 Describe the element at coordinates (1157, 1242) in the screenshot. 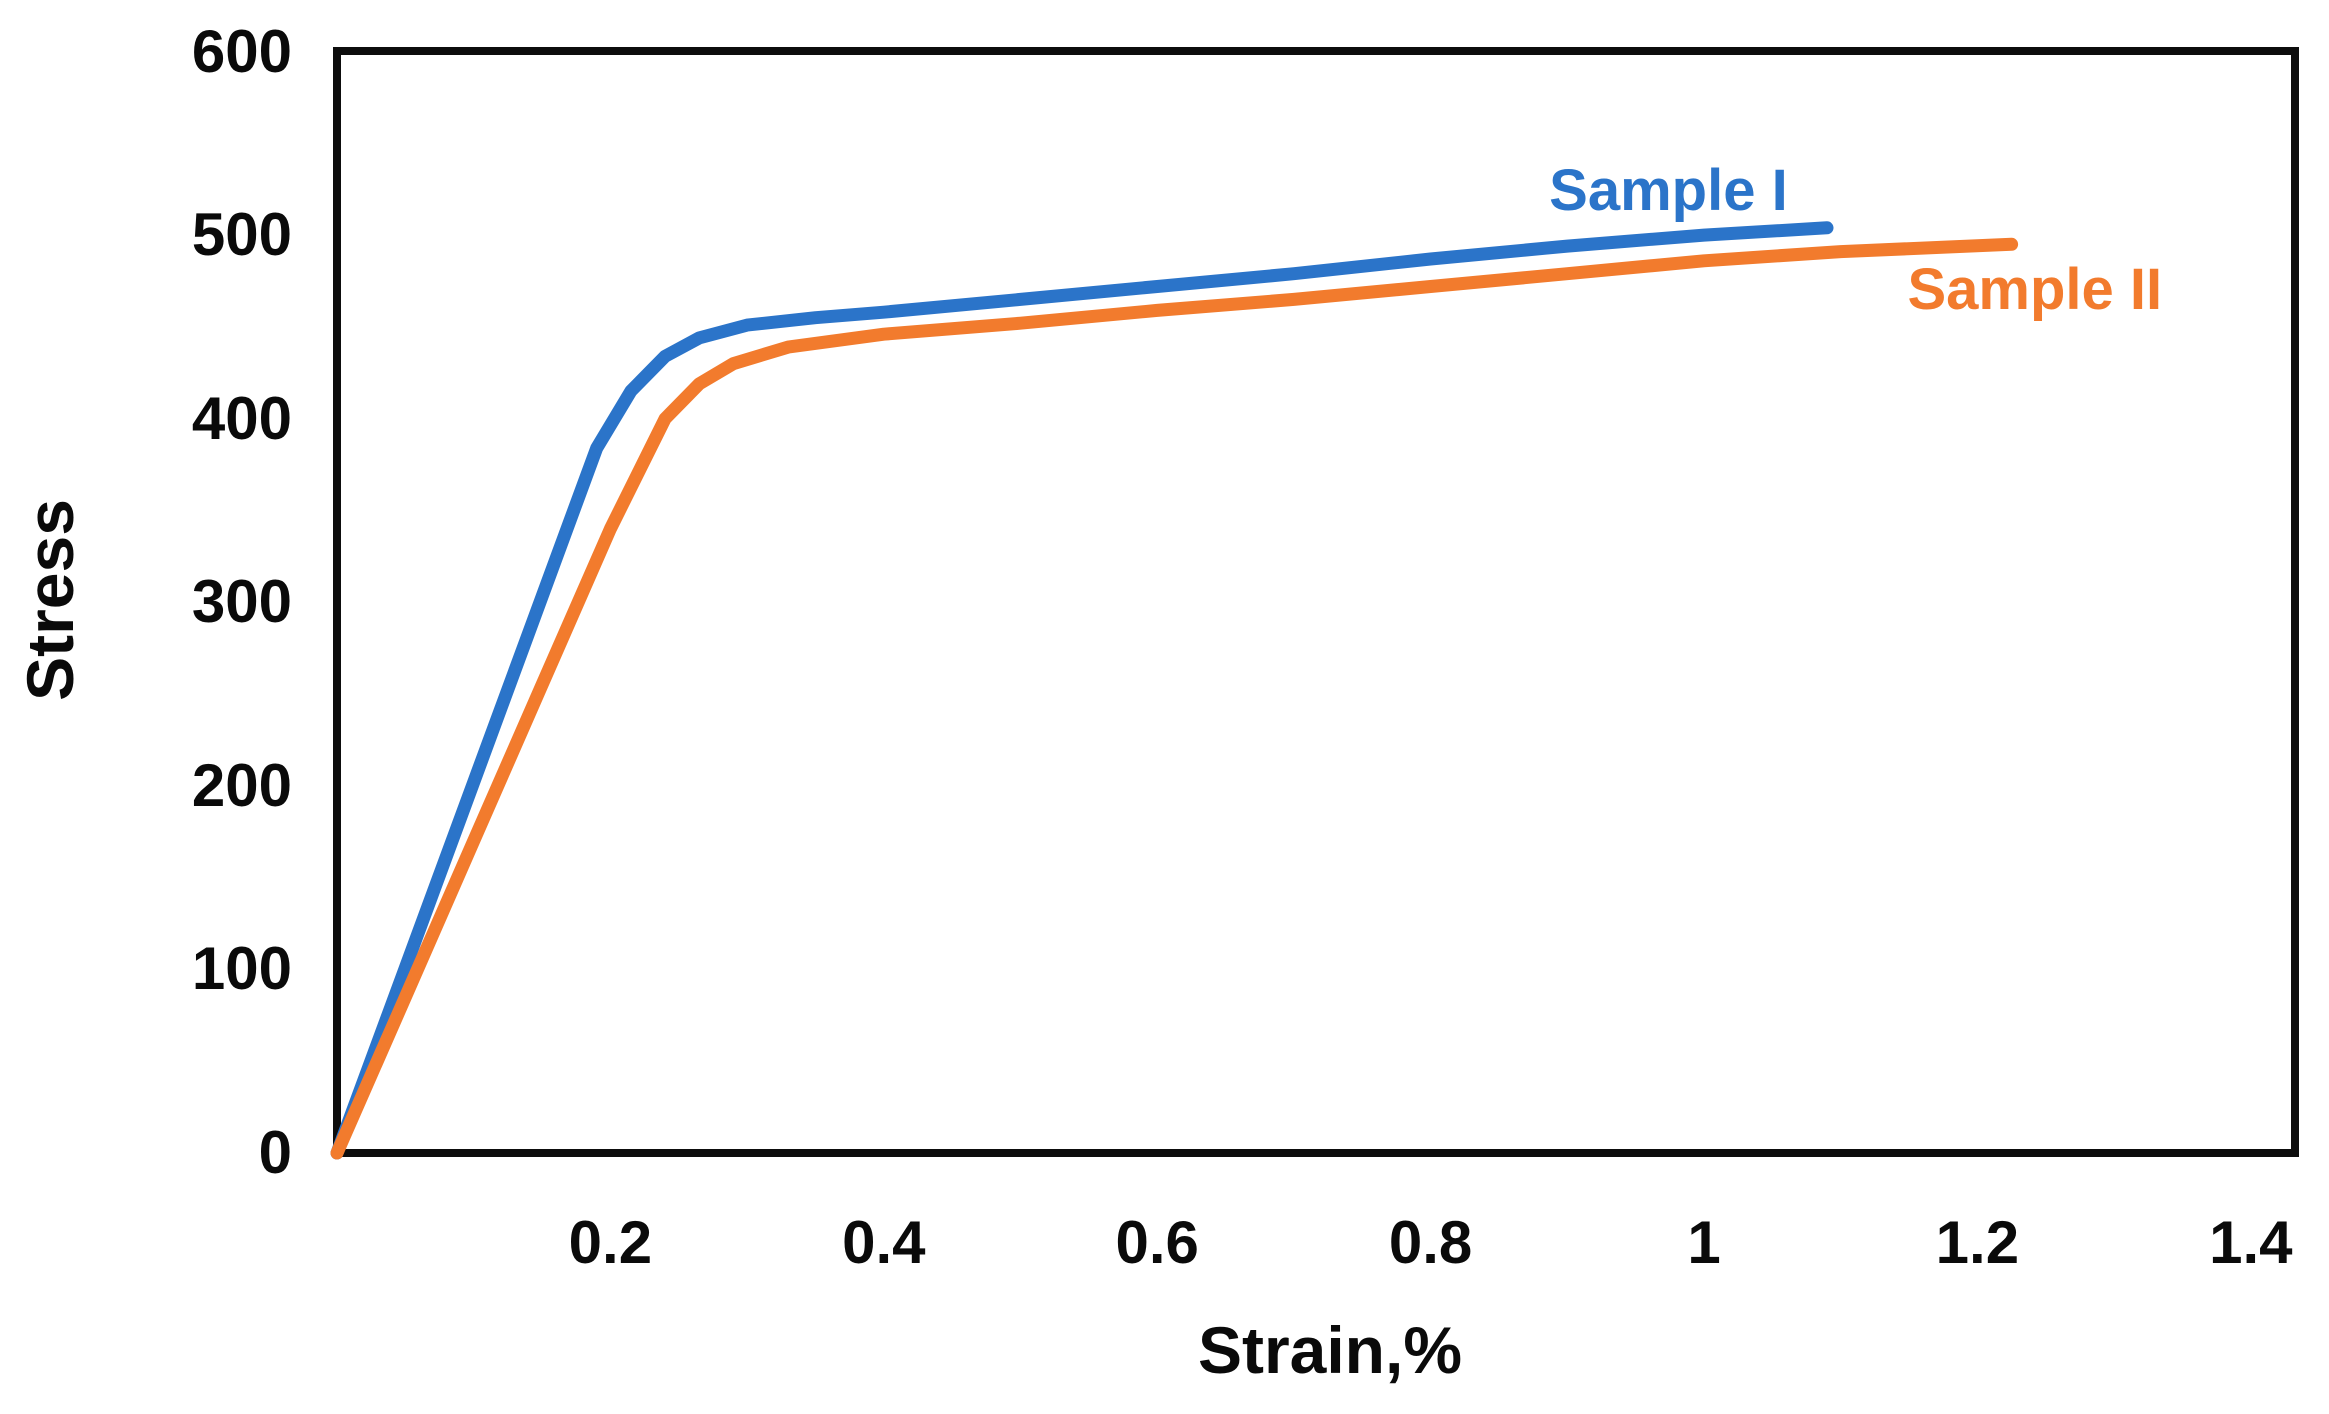

I see `x-tick-label: 0.6` at that location.